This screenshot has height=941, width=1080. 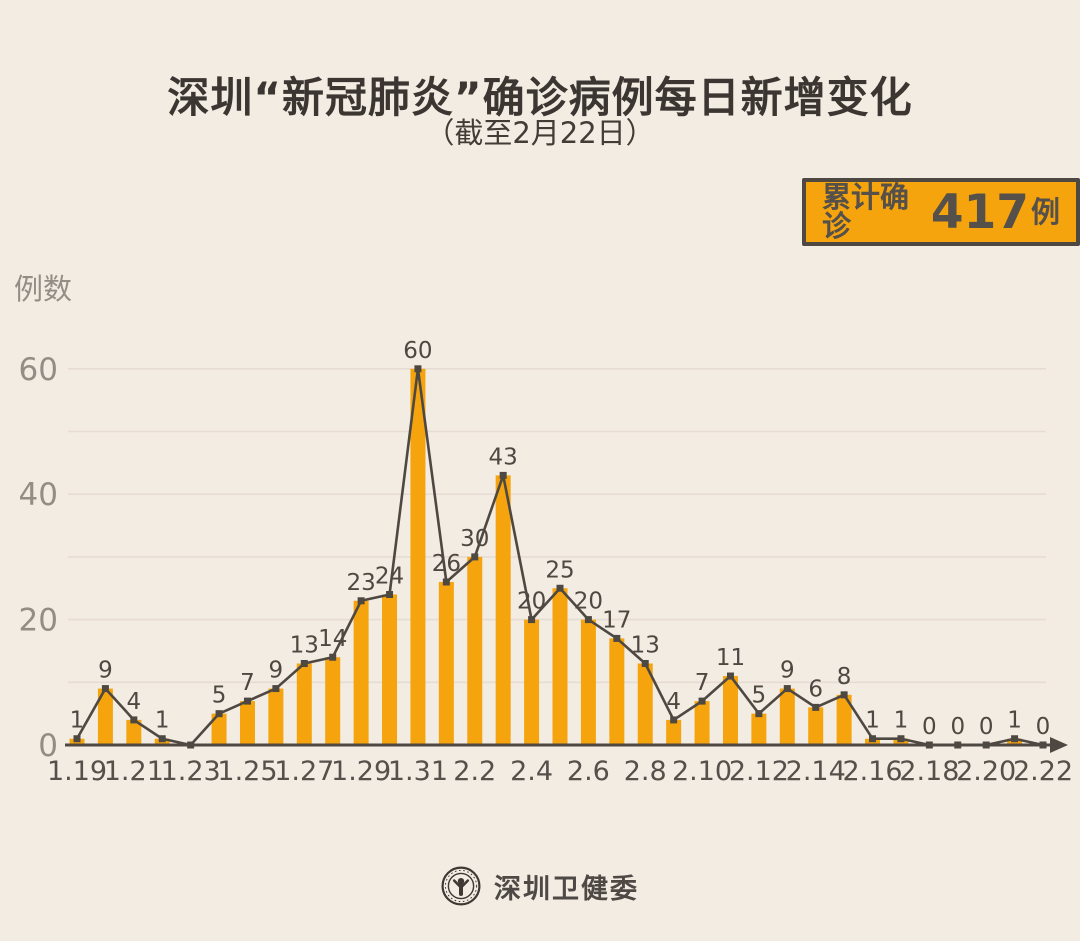 What do you see at coordinates (474, 771) in the screenshot?
I see `svg-text: 2.2` at bounding box center [474, 771].